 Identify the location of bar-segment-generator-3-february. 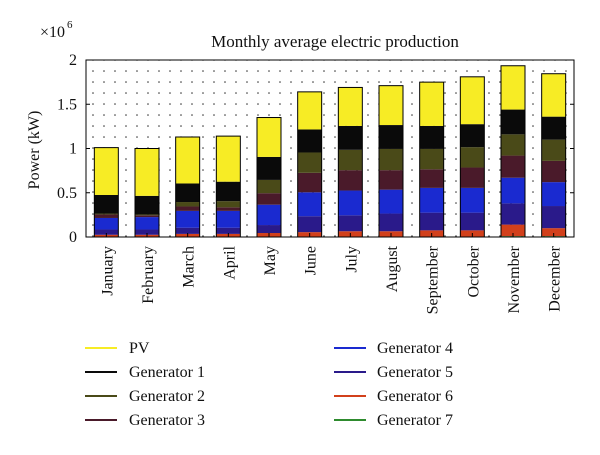
(147, 216).